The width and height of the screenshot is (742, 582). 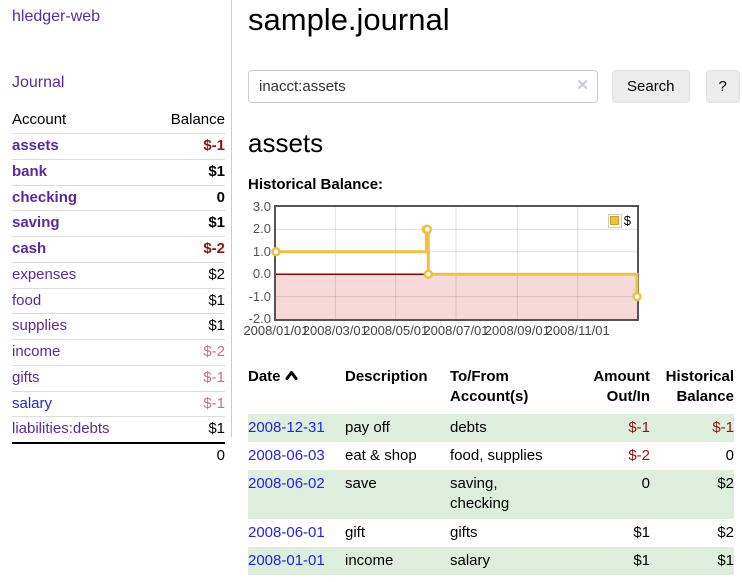 I want to click on transaction-description: eat & shop, so click(x=381, y=455).